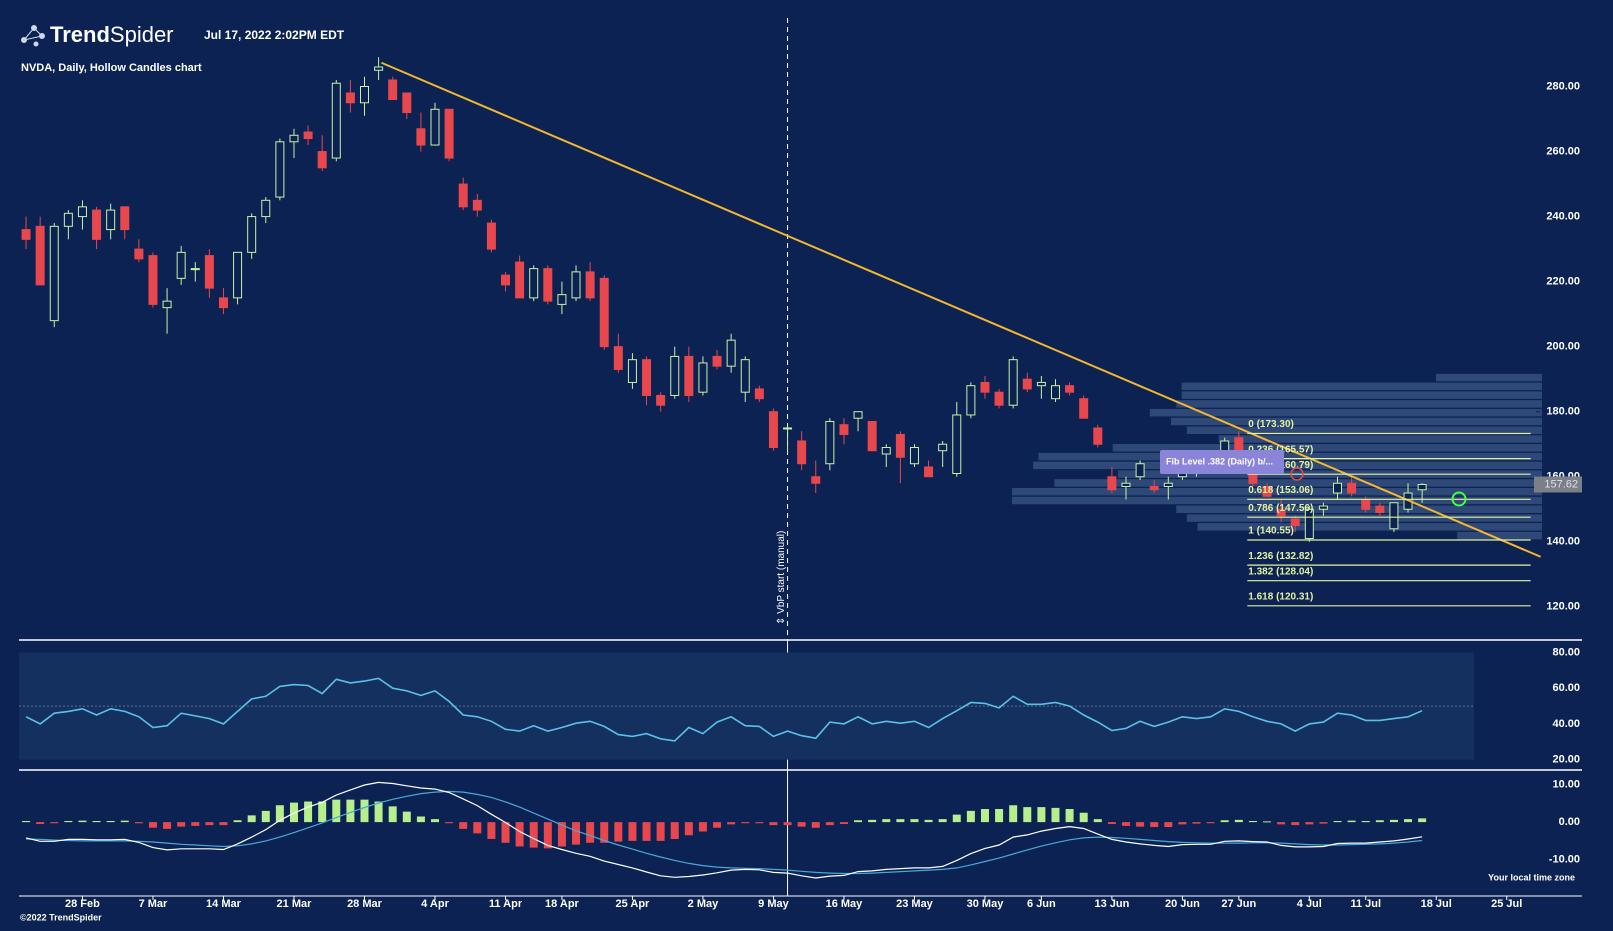 The height and width of the screenshot is (931, 1613). I want to click on x-tick-label: 6 Jun, so click(1041, 904).